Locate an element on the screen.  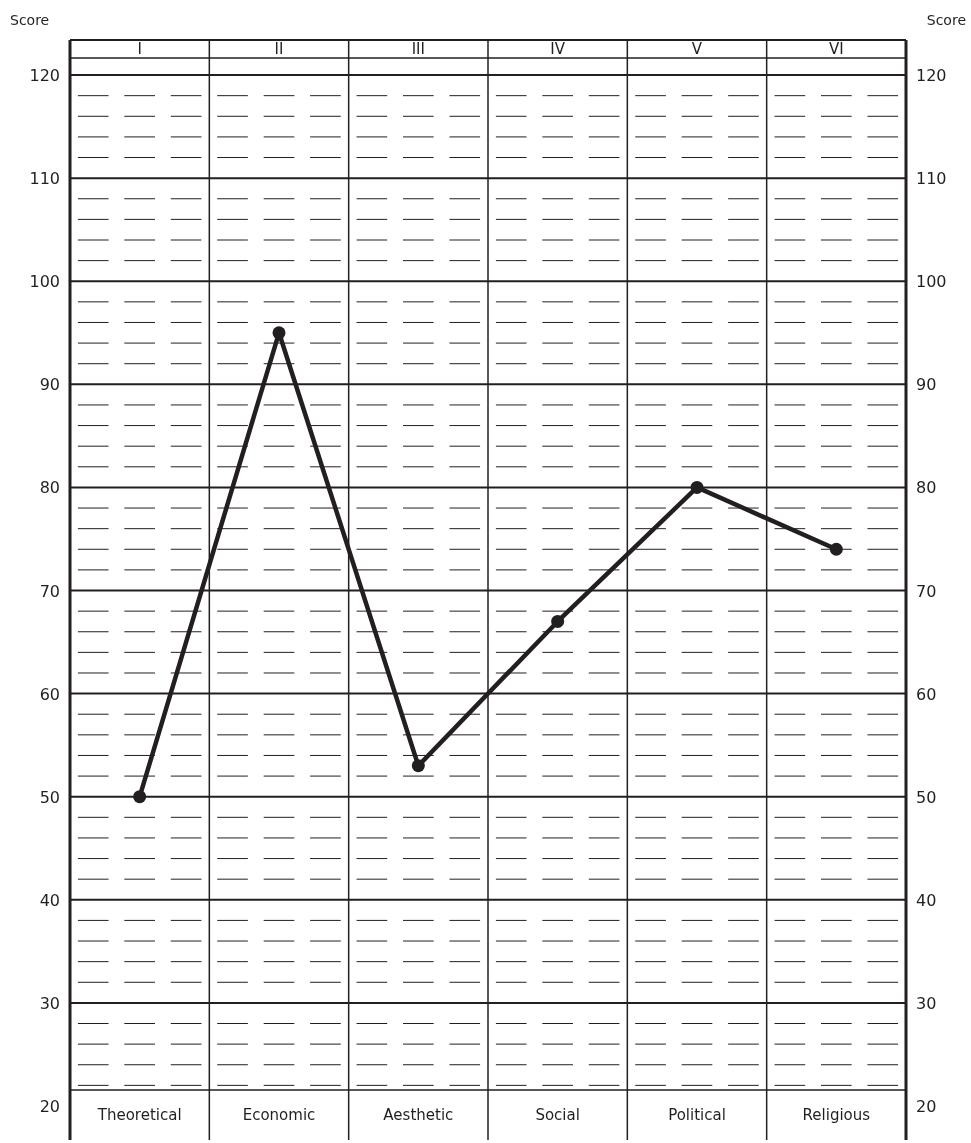
annotation: VI is located at coordinates (836, 49).